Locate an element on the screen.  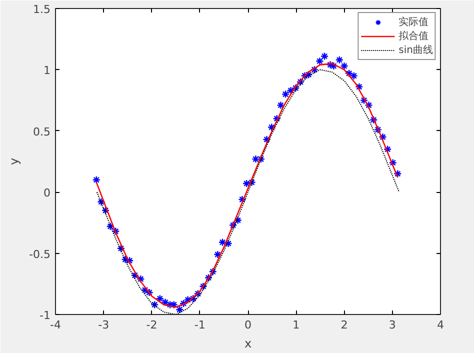
x-axis-title: x is located at coordinates (248, 343).